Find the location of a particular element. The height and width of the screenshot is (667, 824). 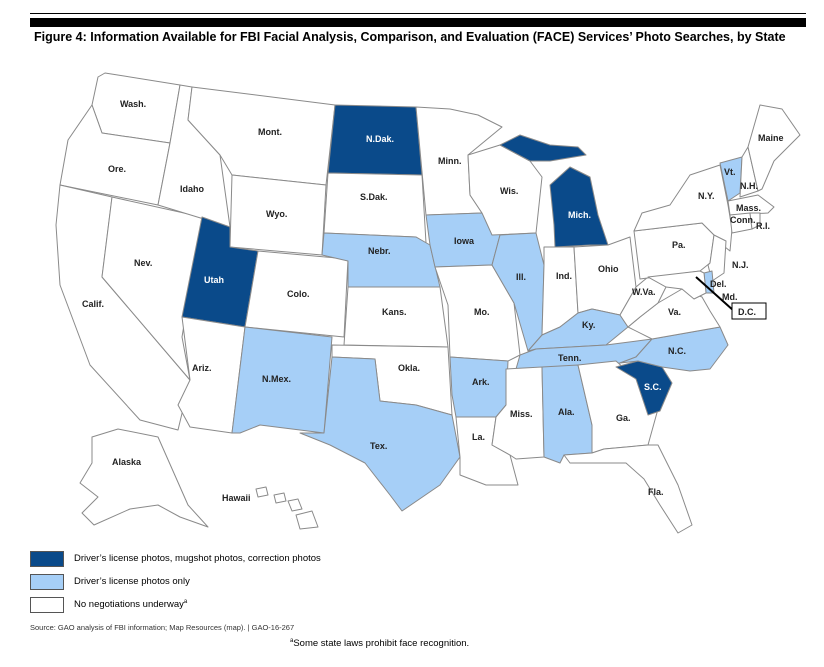

label-al: Ala. is located at coordinates (566, 412).